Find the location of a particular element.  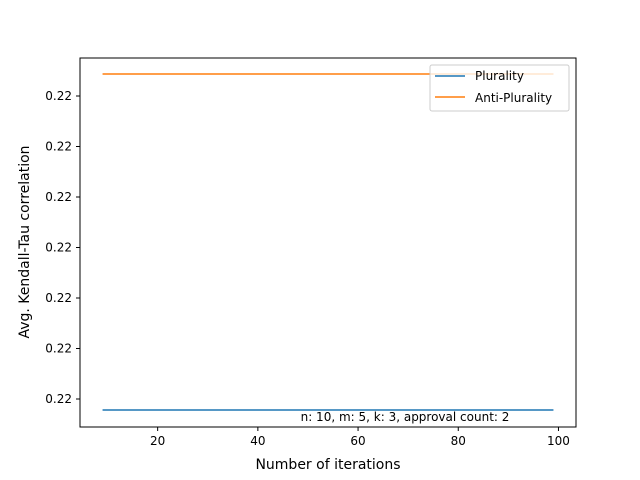

y-axis-label: Avg. Kendall-Tau correlation is located at coordinates (25, 241).